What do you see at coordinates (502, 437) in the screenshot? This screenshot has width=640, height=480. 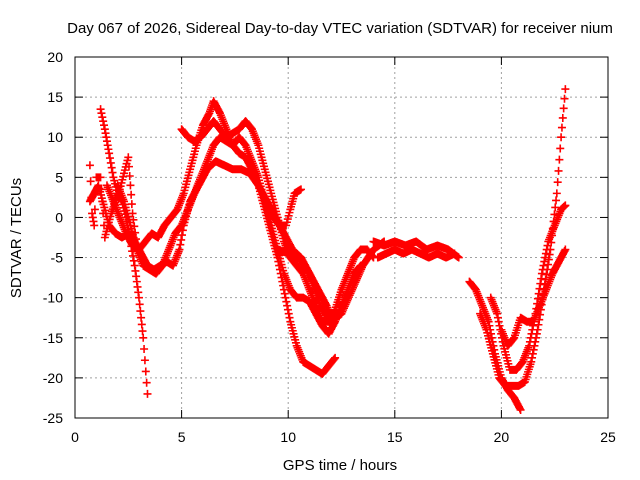 I see `x-tick-label: 20` at bounding box center [502, 437].